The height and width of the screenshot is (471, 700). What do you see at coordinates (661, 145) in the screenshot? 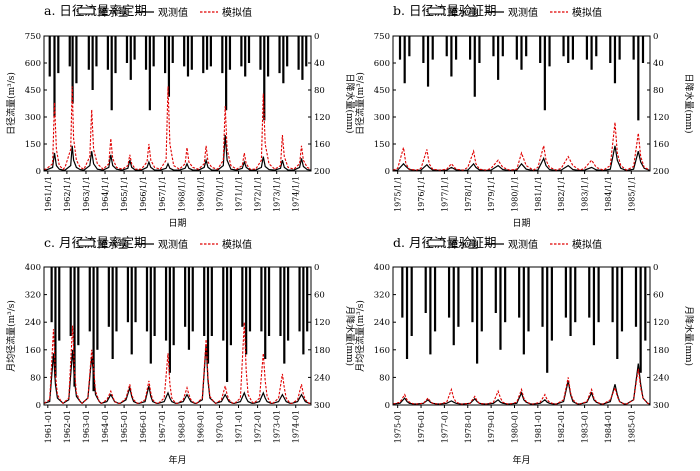
I see `y2-tick-label: 160` at bounding box center [661, 145].